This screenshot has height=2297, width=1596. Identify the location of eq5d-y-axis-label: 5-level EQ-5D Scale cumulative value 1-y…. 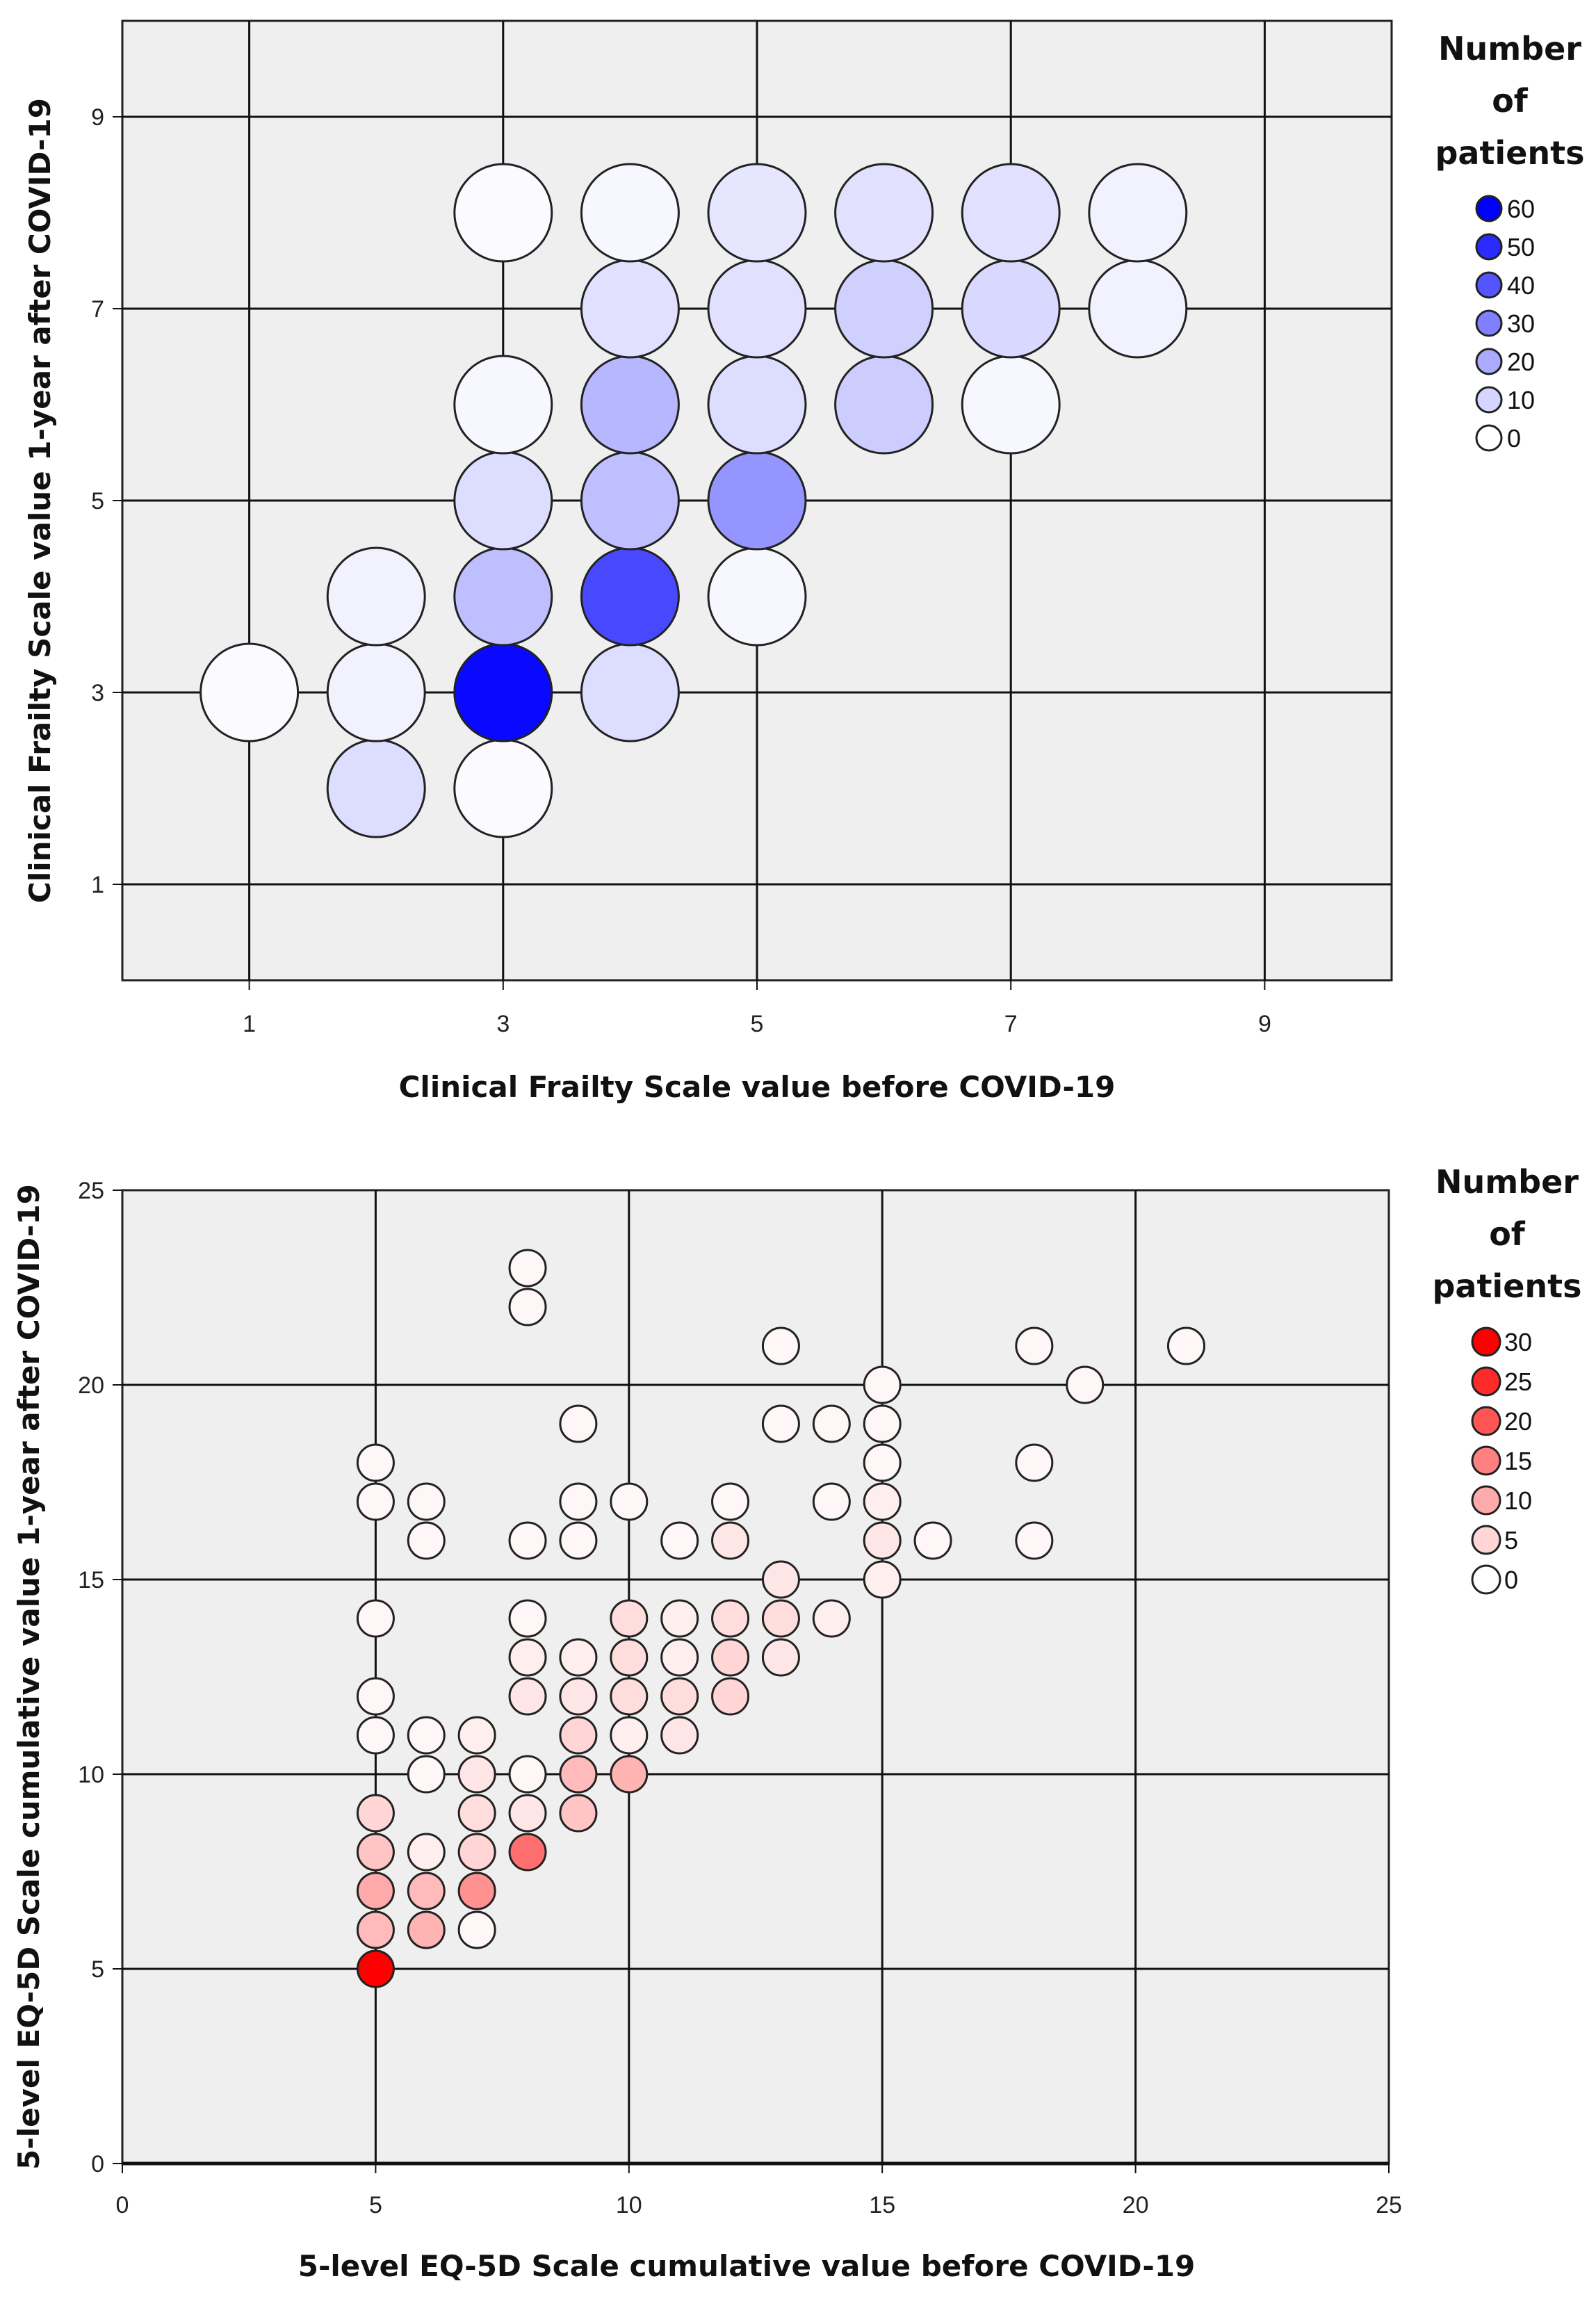
(29, 1677).